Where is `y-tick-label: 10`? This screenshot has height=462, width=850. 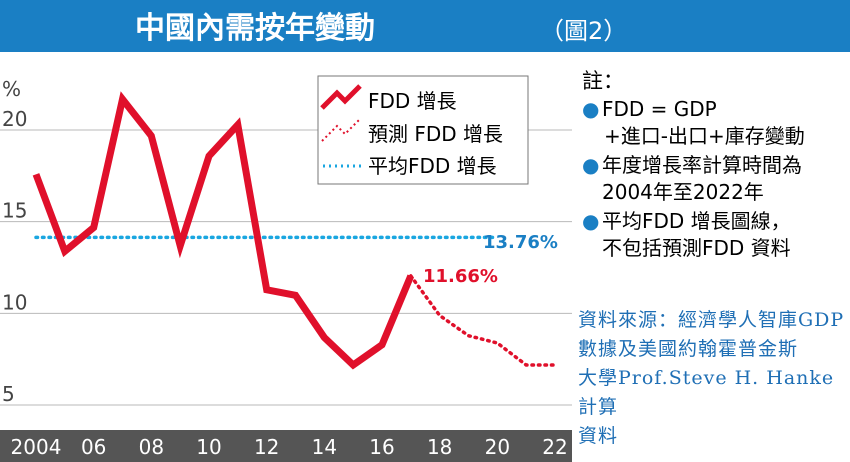 y-tick-label: 10 is located at coordinates (14, 302).